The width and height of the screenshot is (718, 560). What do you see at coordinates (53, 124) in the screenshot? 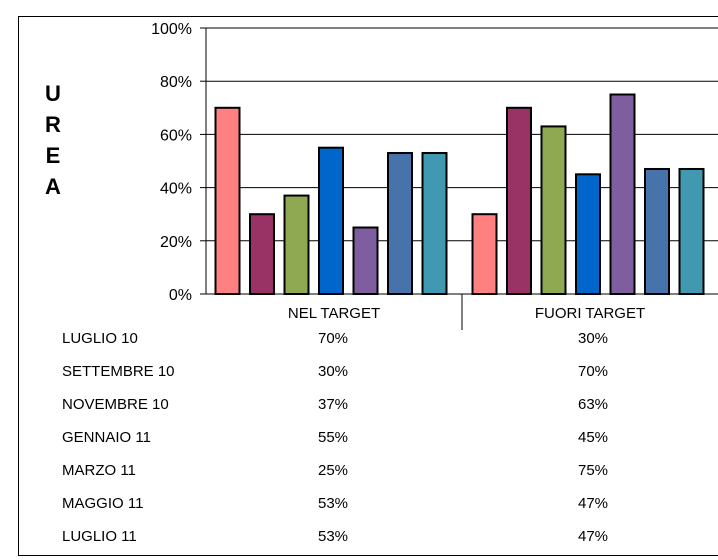
I see `y-axis-label-letter: R` at bounding box center [53, 124].